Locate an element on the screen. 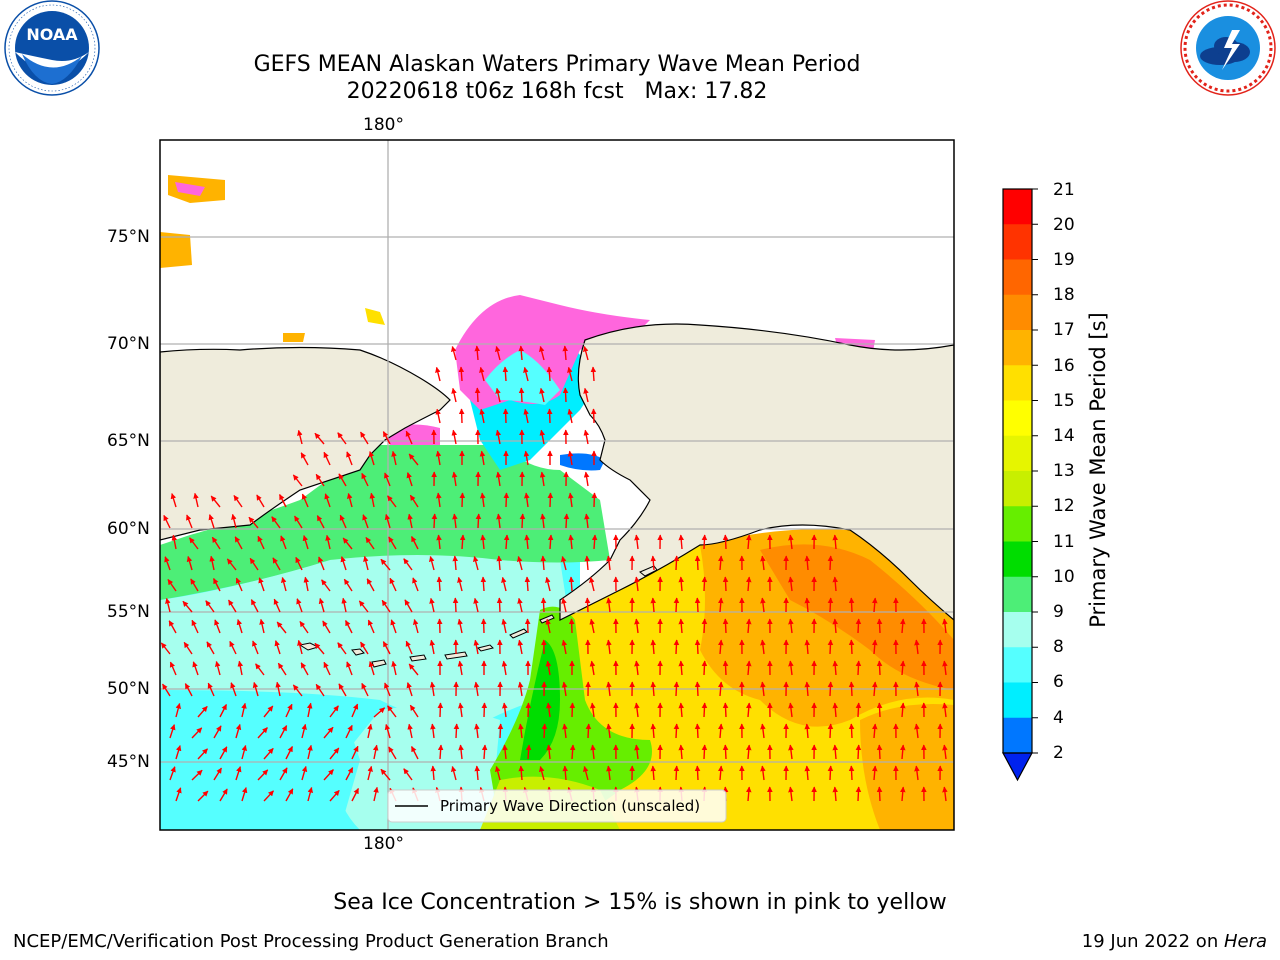  colorbar-tick-14: 14 is located at coordinates (1064, 436).